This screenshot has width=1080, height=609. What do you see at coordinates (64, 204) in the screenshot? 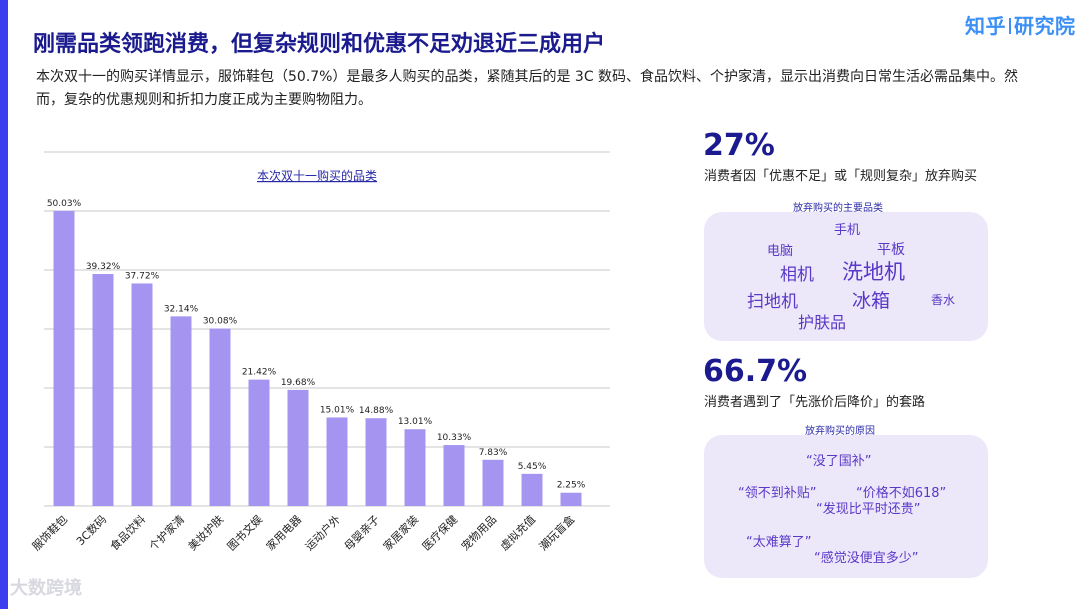
I see `data-label: 50.03%` at bounding box center [64, 204].